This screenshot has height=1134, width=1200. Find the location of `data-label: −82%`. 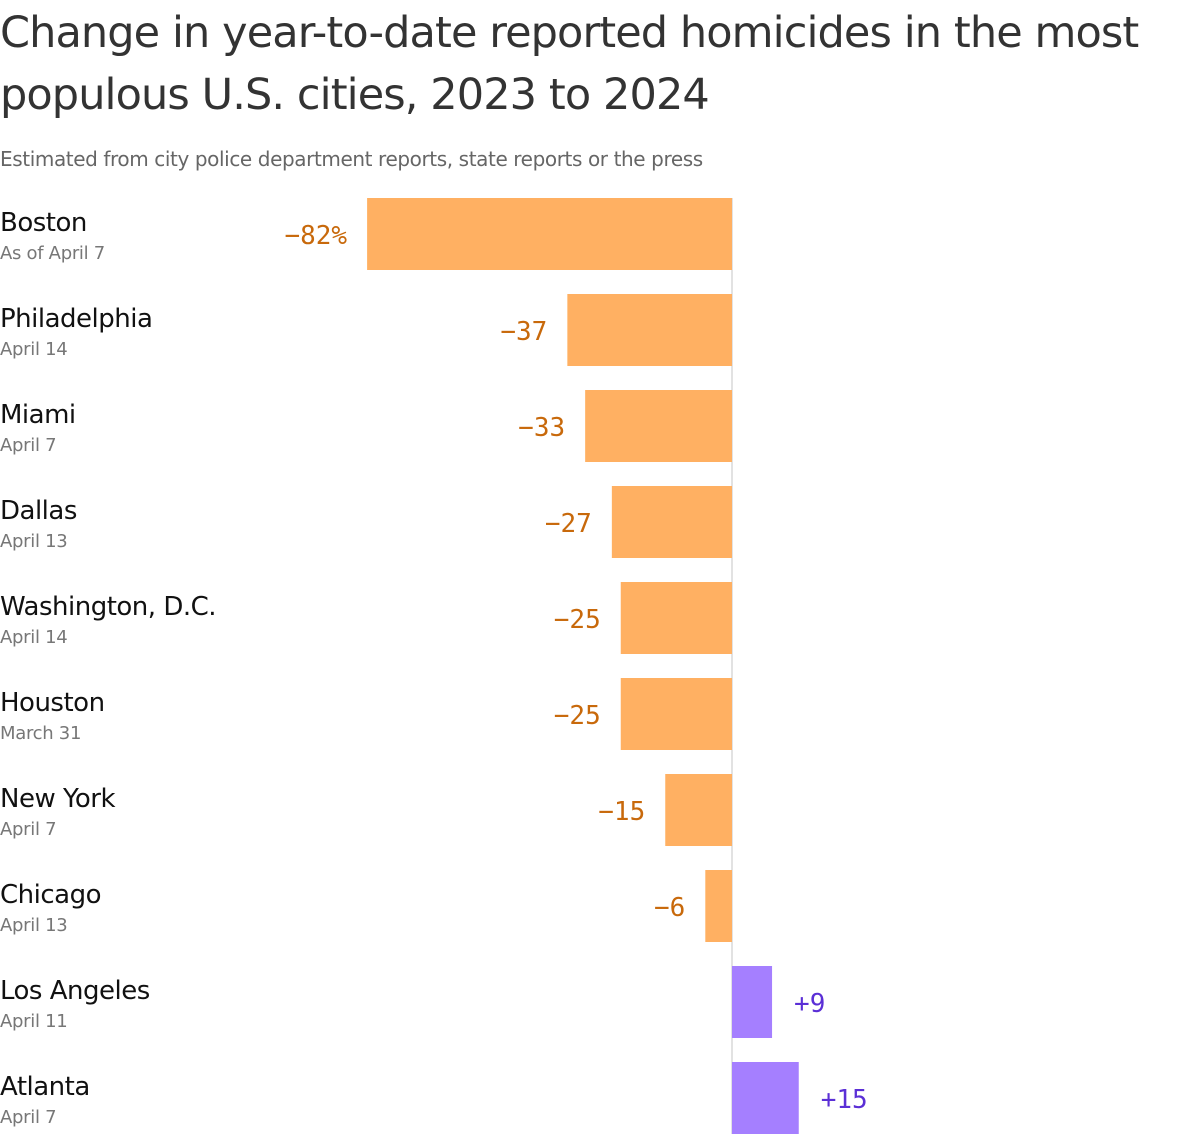

data-label: −82% is located at coordinates (315, 236).